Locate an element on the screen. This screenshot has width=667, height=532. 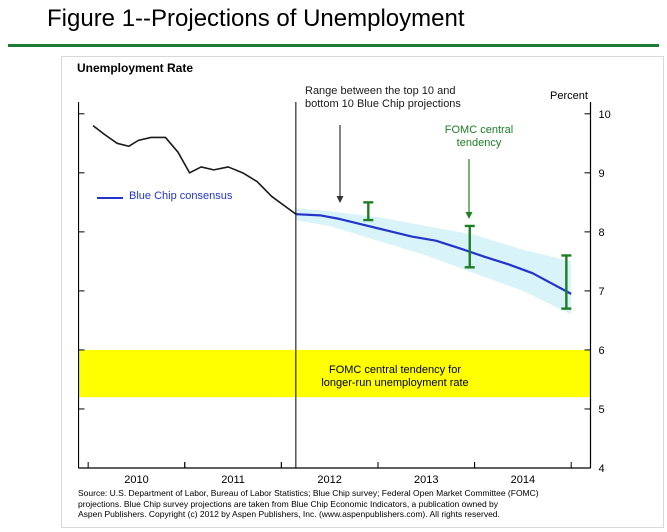
y-tick-label: 5 is located at coordinates (602, 410).